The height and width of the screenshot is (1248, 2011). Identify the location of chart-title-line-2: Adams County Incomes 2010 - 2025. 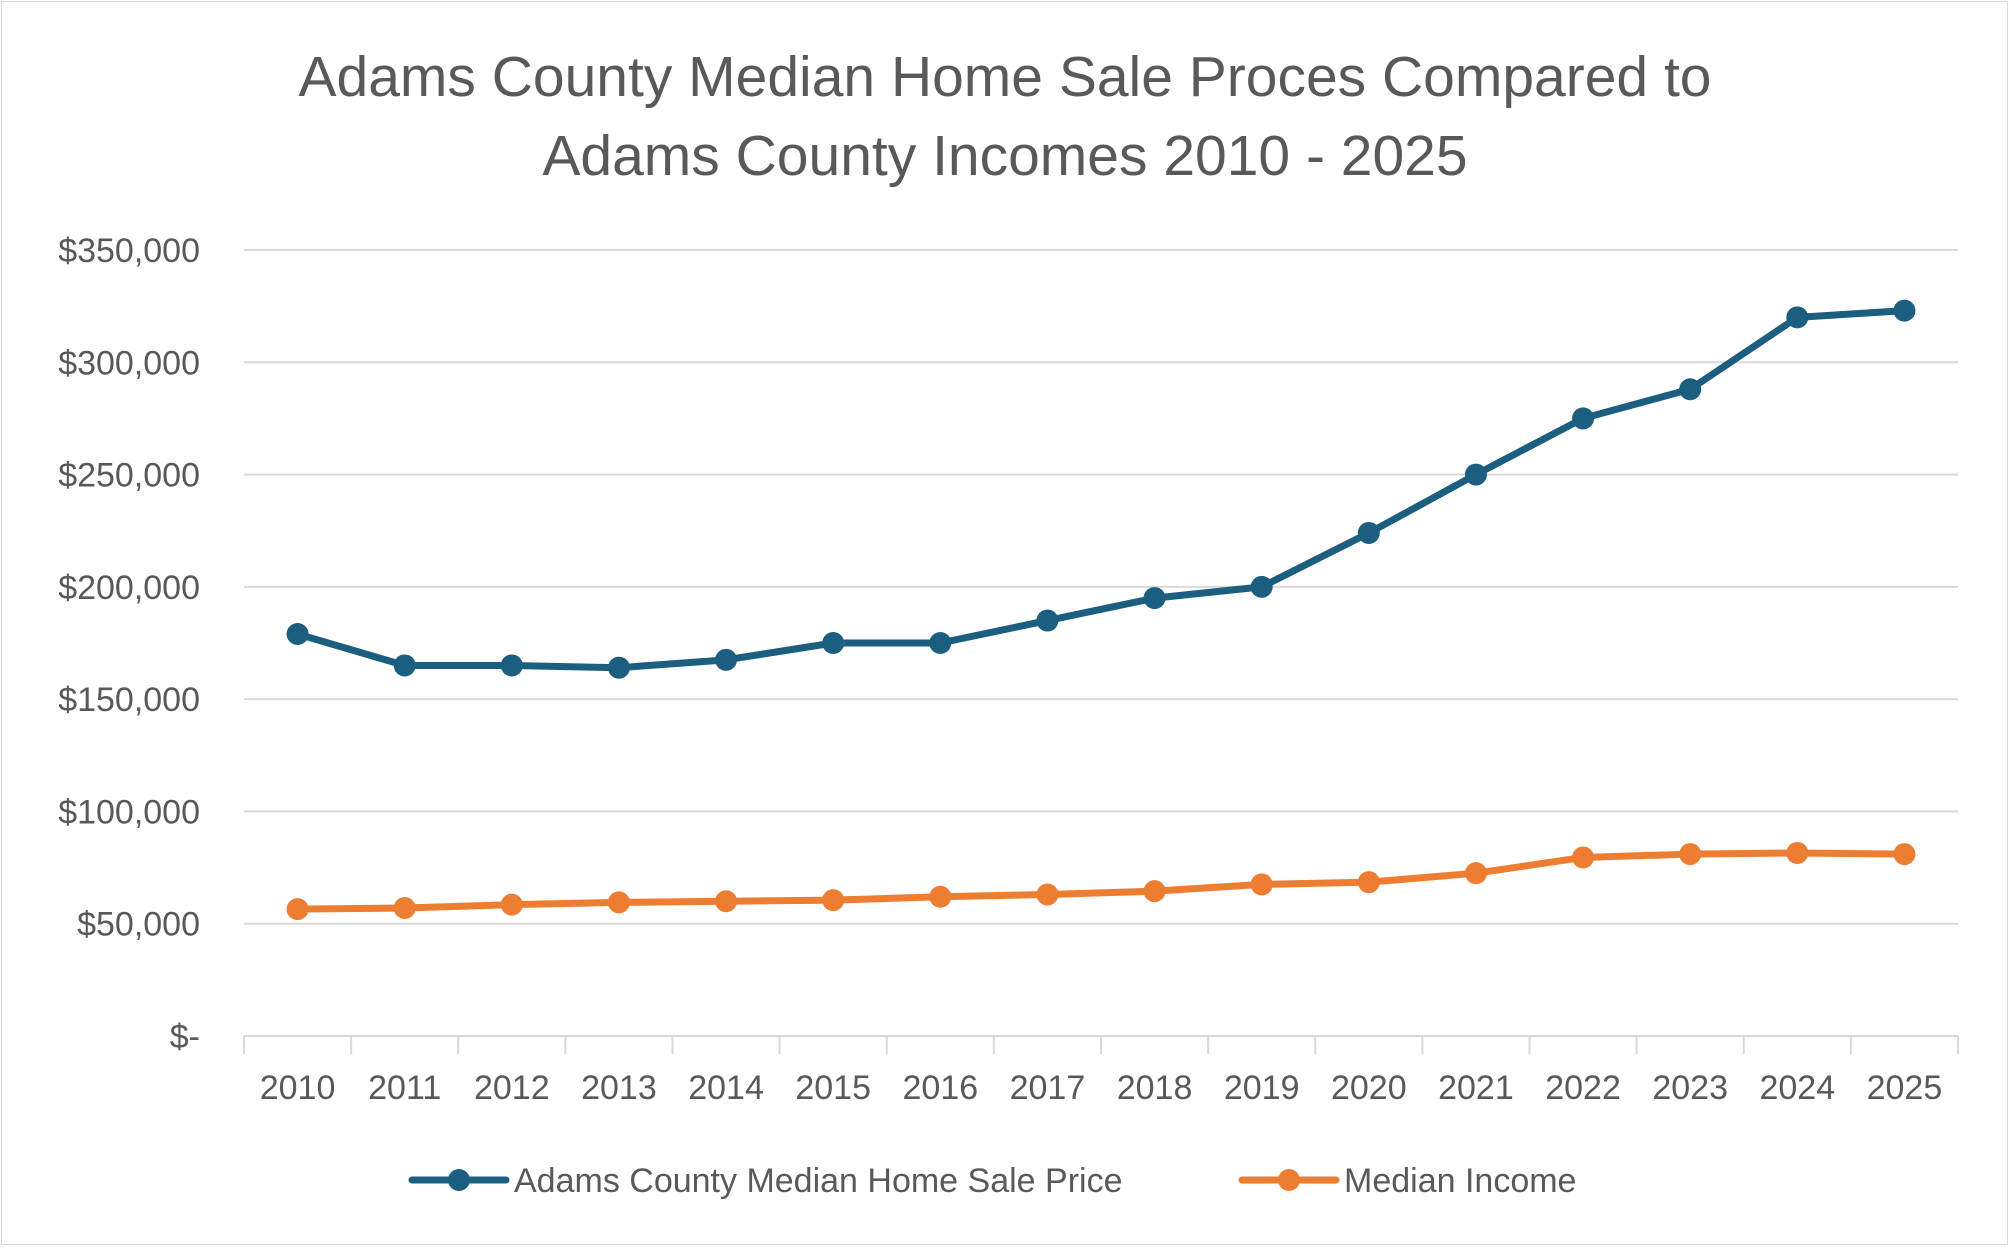
(1004, 156).